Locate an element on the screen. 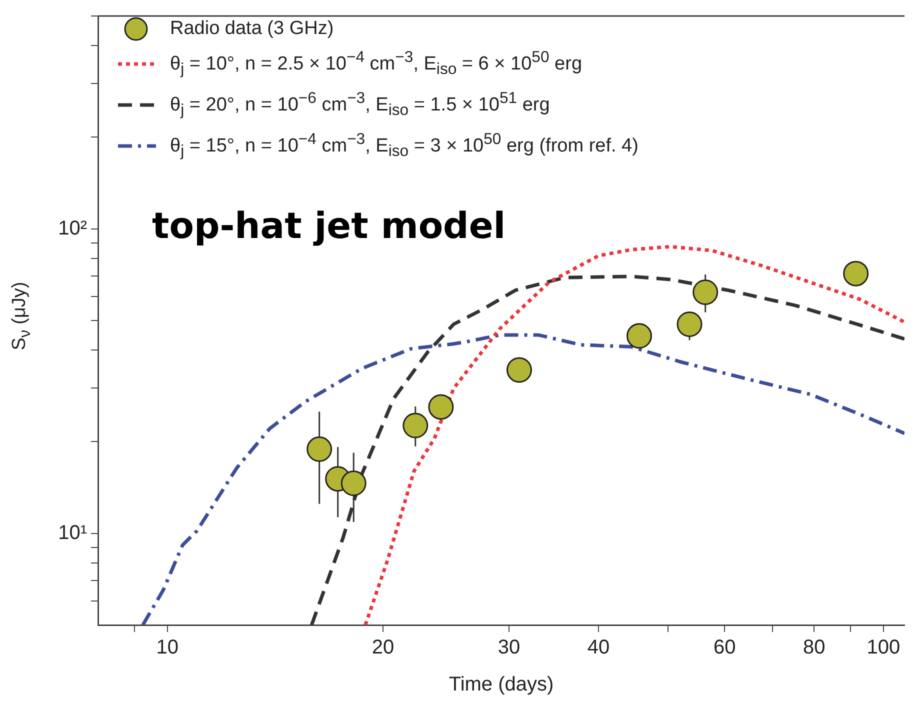 This screenshot has height=707, width=918. y-tick-label: 10² is located at coordinates (73, 228).